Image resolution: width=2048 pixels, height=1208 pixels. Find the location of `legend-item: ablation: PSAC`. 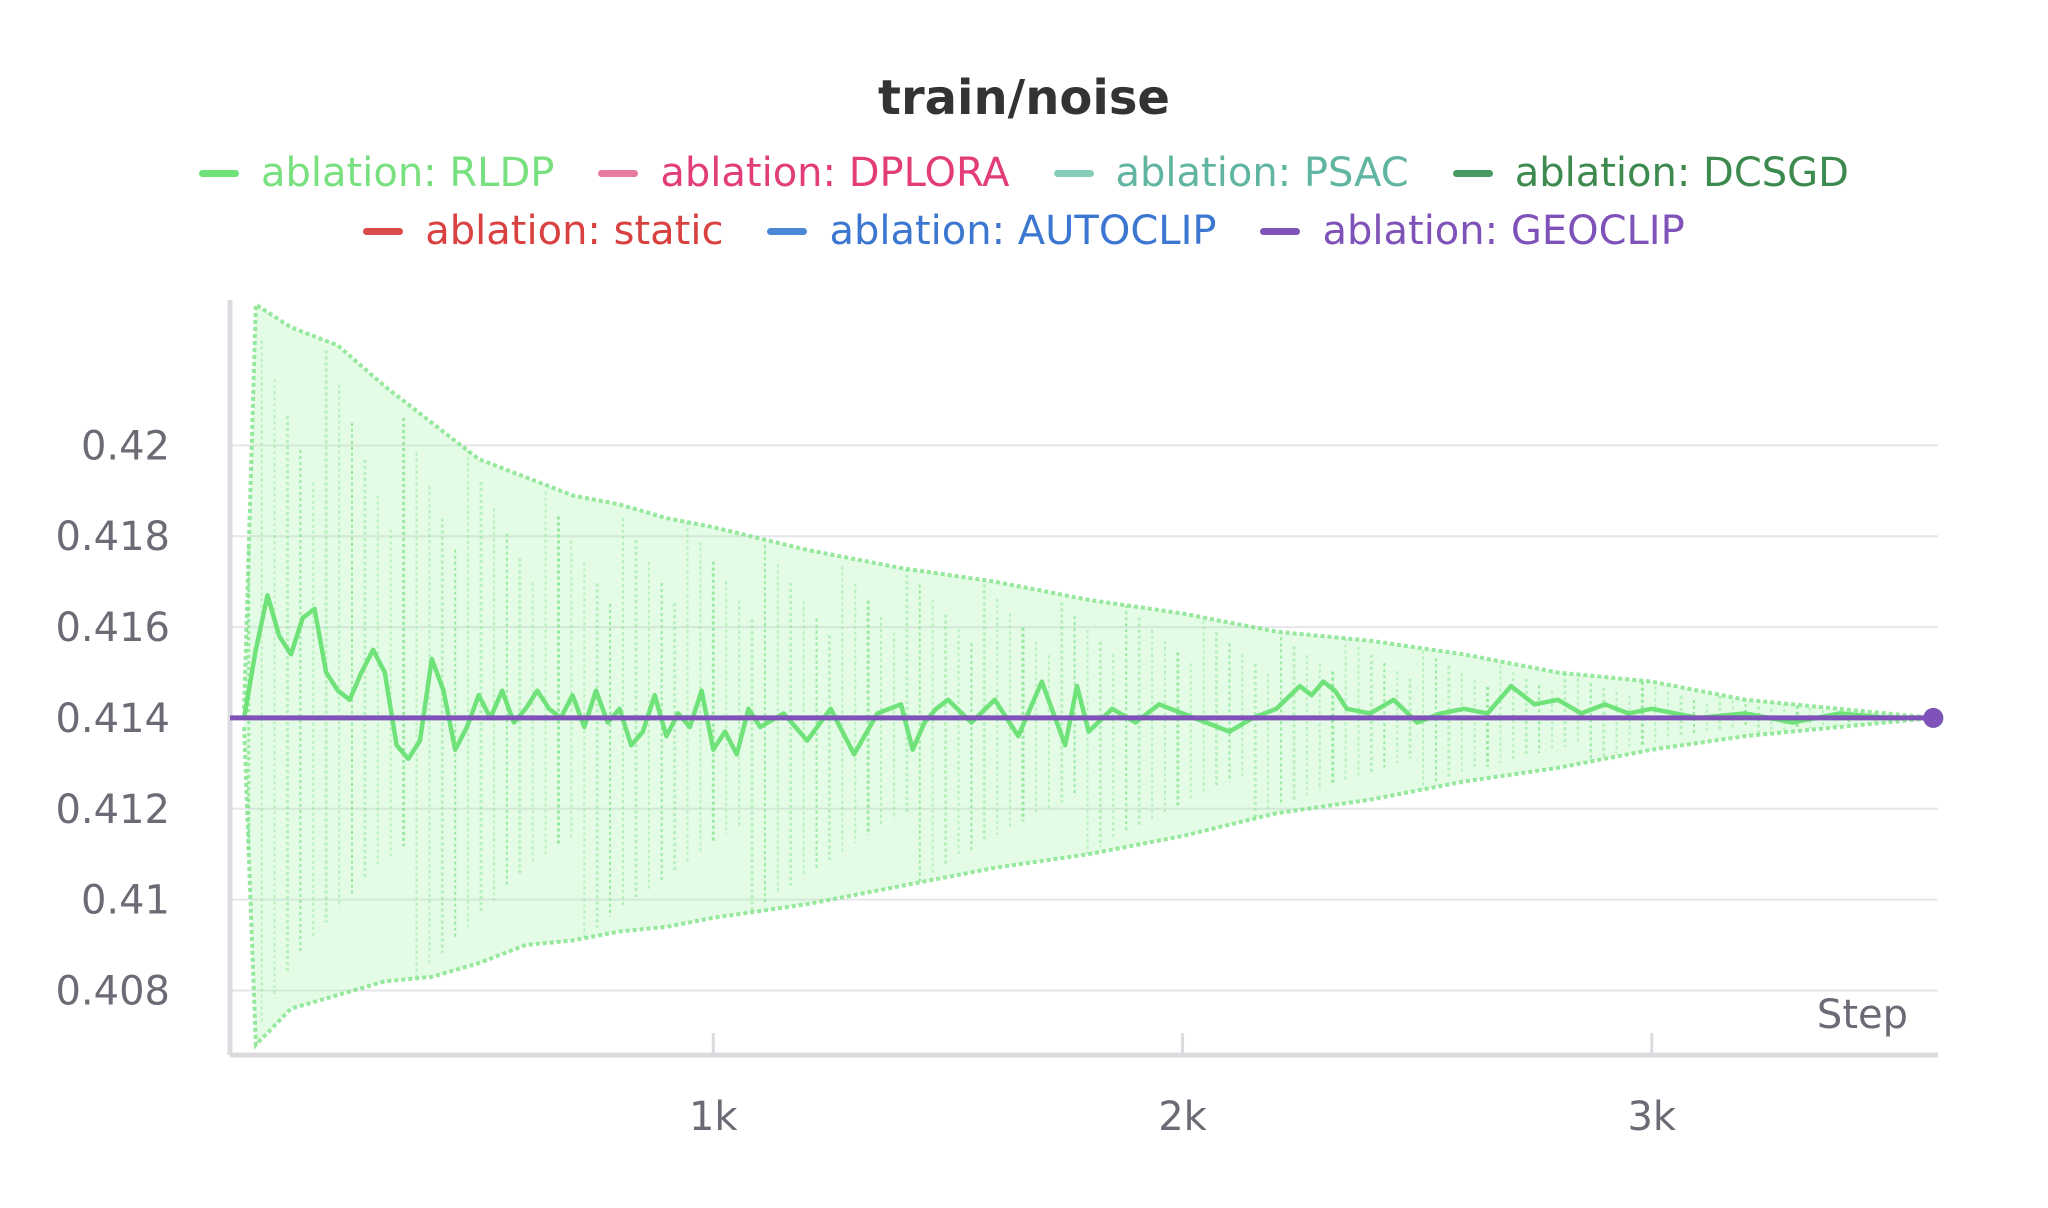

legend-item: ablation: PSAC is located at coordinates (1231, 173).